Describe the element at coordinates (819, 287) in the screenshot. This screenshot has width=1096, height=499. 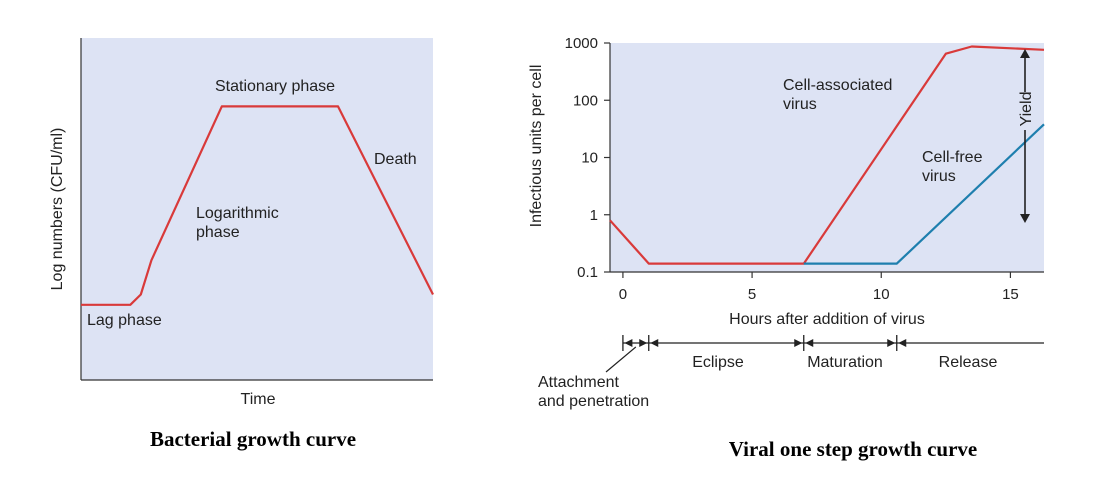
I see `viral-x-ticks: 0 5 10 15` at that location.